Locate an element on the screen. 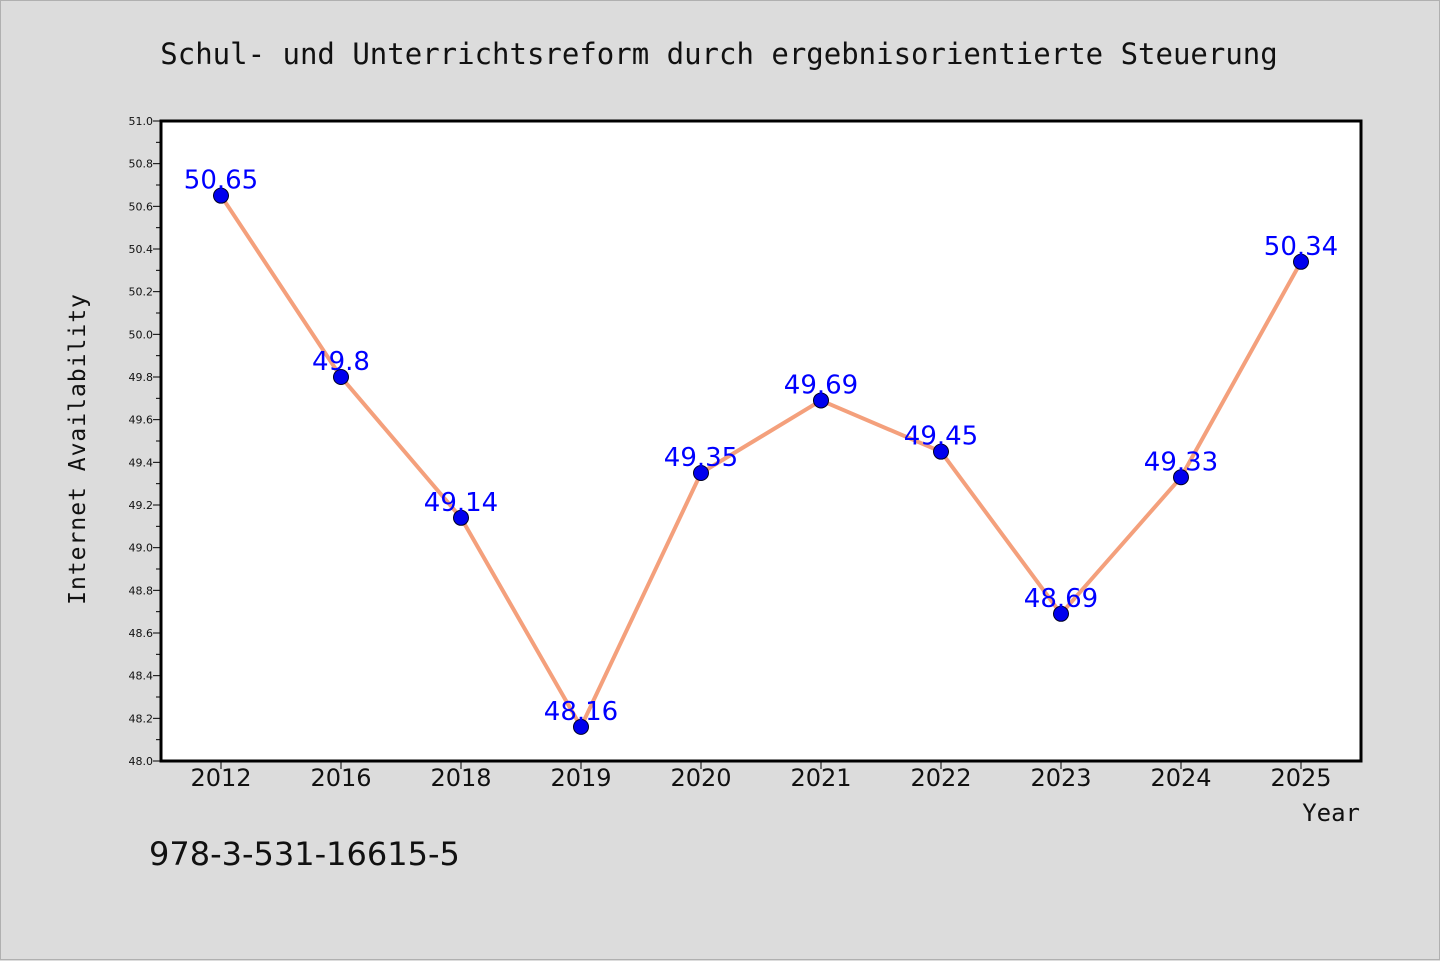 The width and height of the screenshot is (1440, 961). y-tick-label: 48.0 is located at coordinates (141, 761).